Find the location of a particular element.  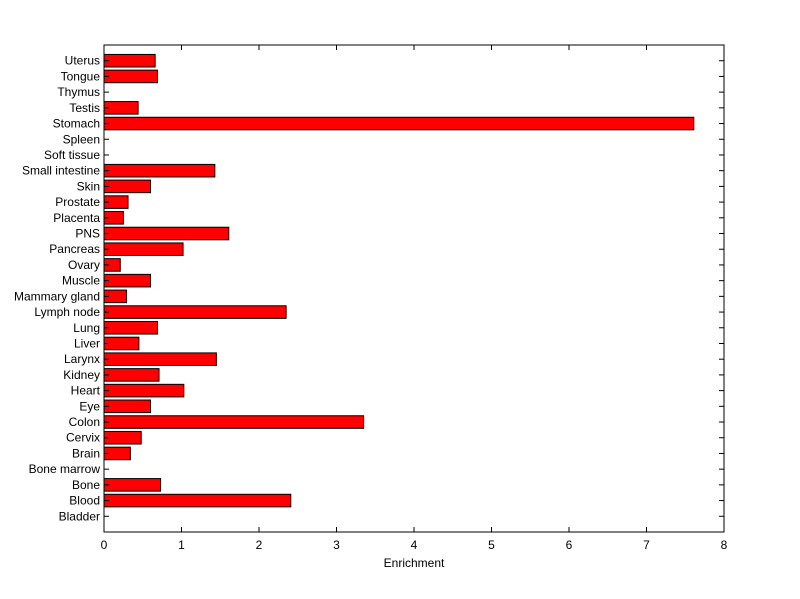

category-label-lymph-node: Lymph node is located at coordinates (67, 312).